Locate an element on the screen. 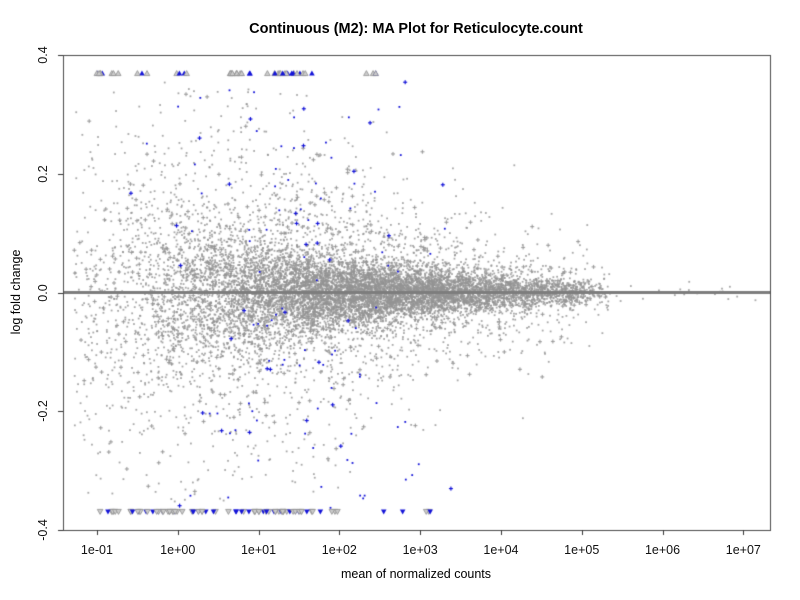  y-tick-label: -0.2 is located at coordinates (43, 411).